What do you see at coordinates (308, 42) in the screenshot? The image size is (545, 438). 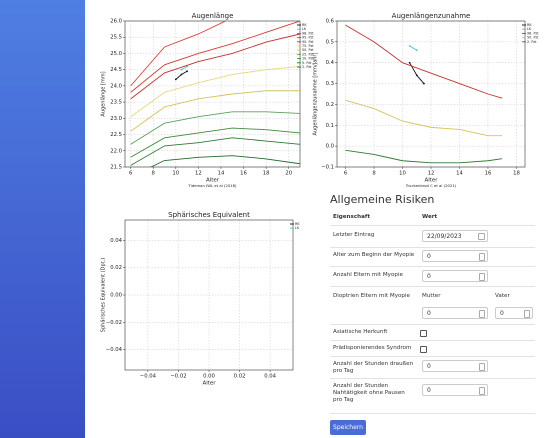 I see `legend-label: 90. Pzt` at bounding box center [308, 42].